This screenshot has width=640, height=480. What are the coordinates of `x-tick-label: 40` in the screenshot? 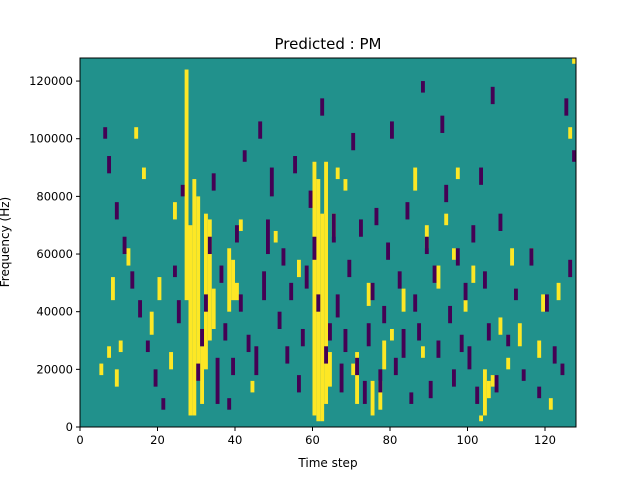 It's located at (235, 440).